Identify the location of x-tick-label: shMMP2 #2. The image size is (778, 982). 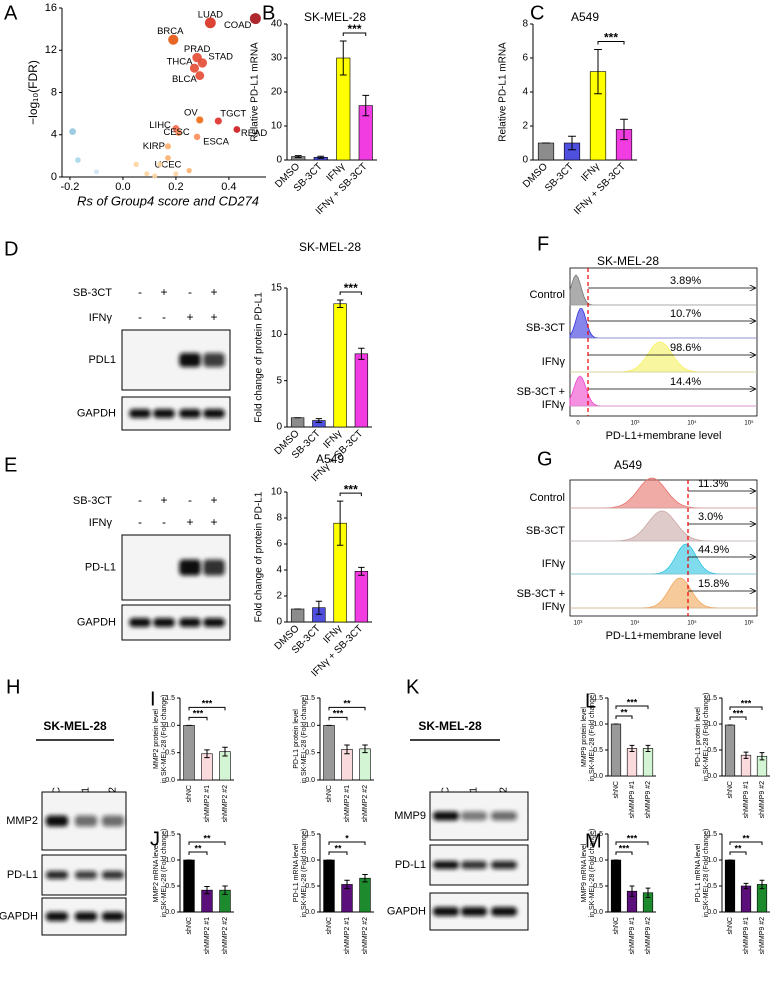
(225, 803).